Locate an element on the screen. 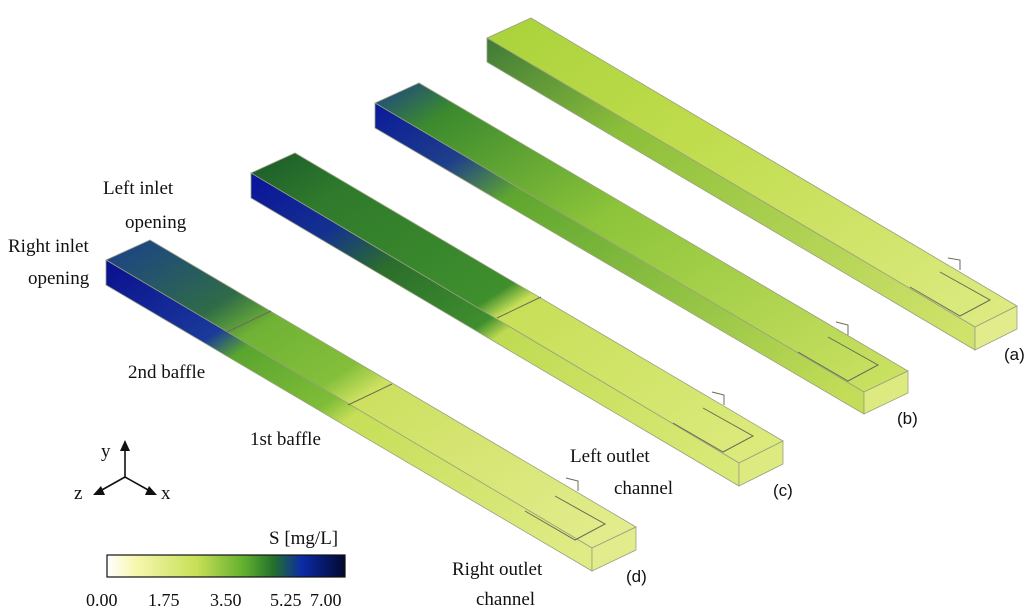  colorbar: S [mg/L] 0.00 1.75 3.50 5.25 7.00 is located at coordinates (216, 569).